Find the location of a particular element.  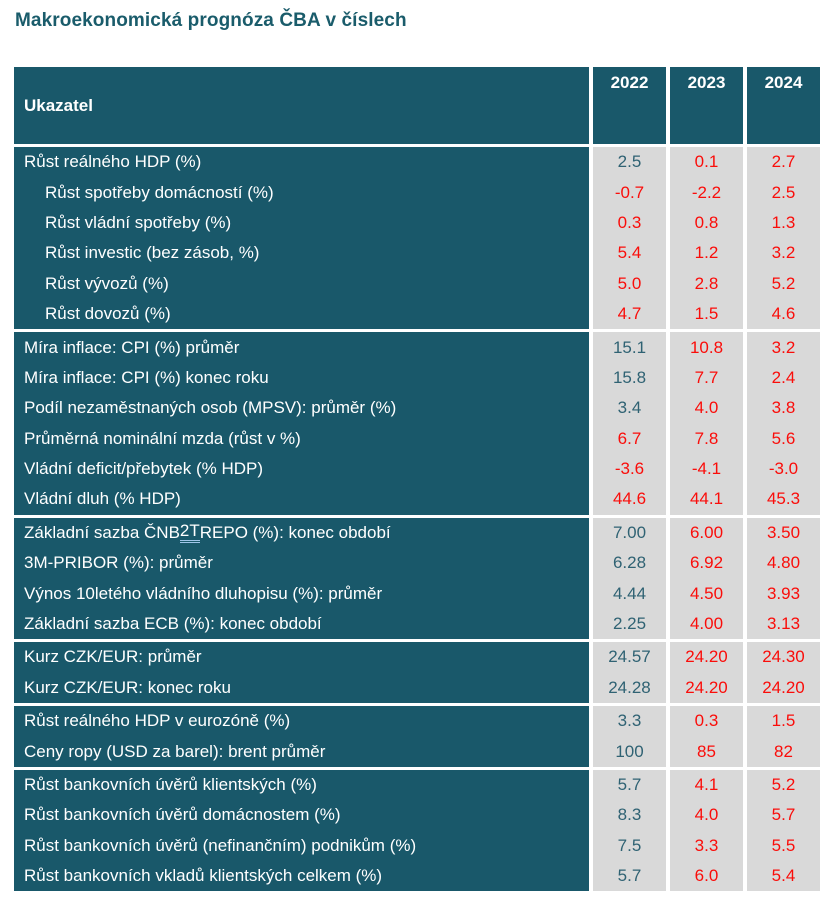

table-row: Růst spotřeby domácností (%) -0.7 -2.2 2.5 is located at coordinates (417, 192).